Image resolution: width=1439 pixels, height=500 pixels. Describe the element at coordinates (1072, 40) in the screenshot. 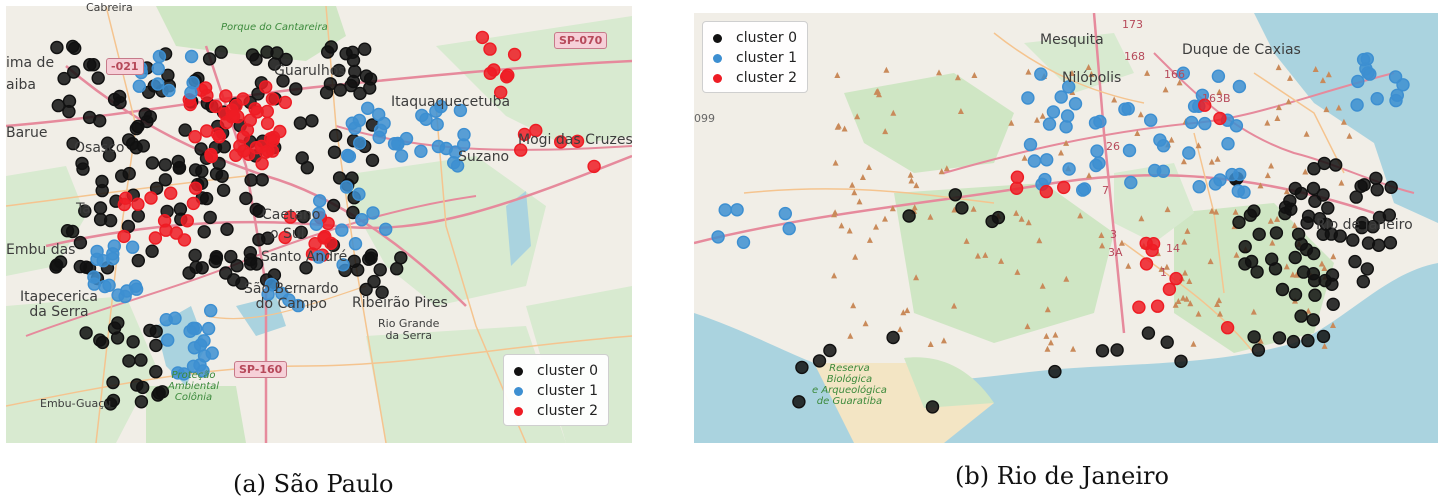

I see `place-mesquita: Mesquita` at that location.